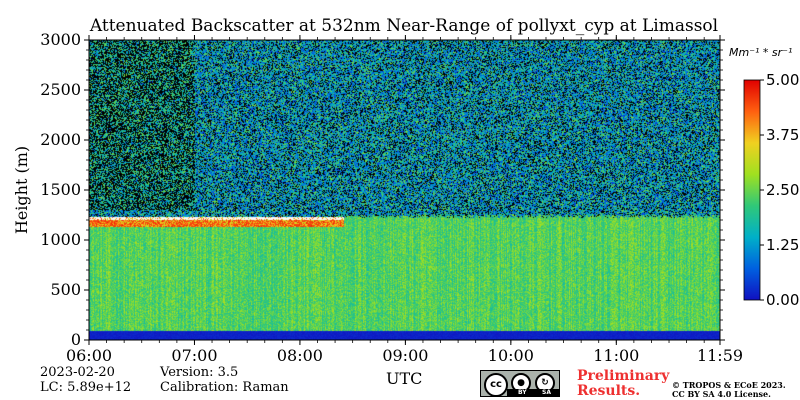 The width and height of the screenshot is (800, 400). Describe the element at coordinates (782, 245) in the screenshot. I see `colorbar-tick-label: 1.25` at that location.